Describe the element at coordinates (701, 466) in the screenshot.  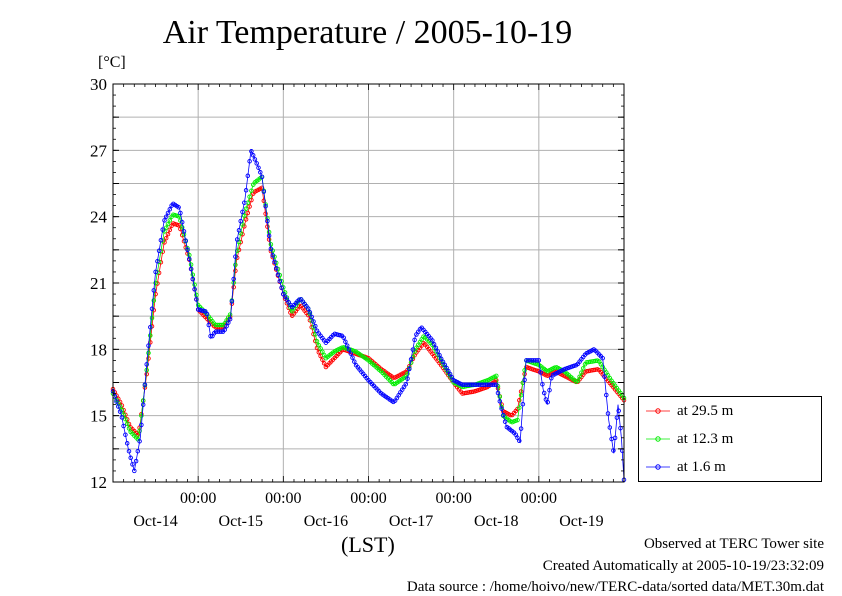
I see `legend-label: at 1.6 m` at that location.